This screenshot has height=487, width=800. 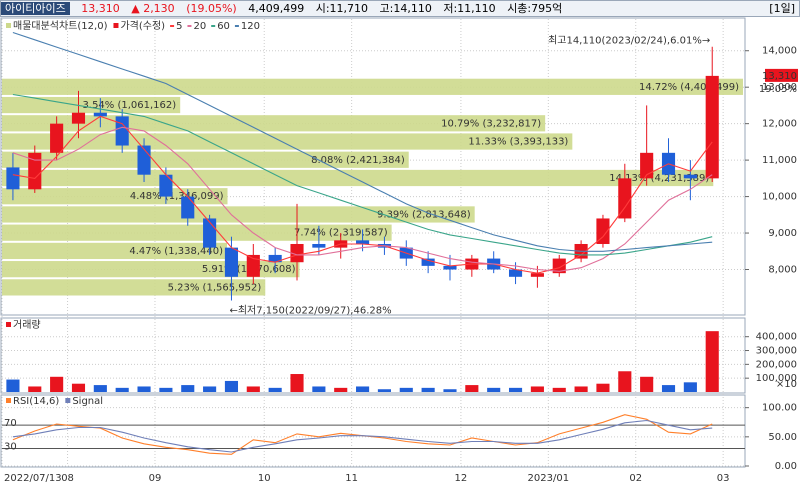 What do you see at coordinates (100, 8) in the screenshot?
I see `price: 13,310` at bounding box center [100, 8].